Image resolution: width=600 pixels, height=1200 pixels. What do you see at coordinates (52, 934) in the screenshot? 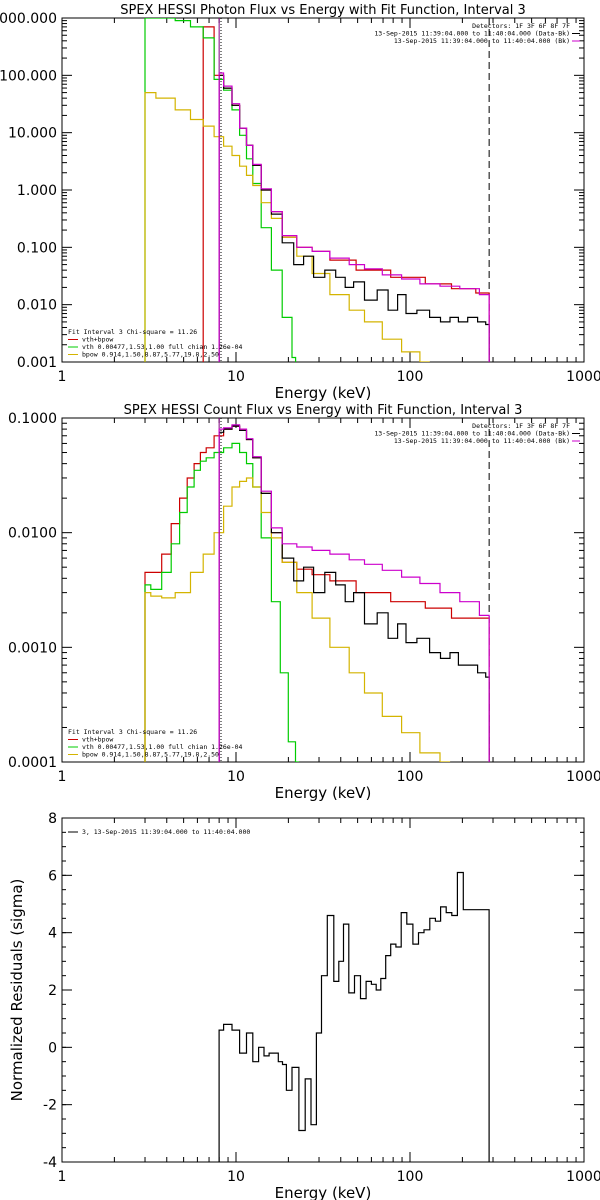
I see `y-tick-label: 4` at bounding box center [52, 934].